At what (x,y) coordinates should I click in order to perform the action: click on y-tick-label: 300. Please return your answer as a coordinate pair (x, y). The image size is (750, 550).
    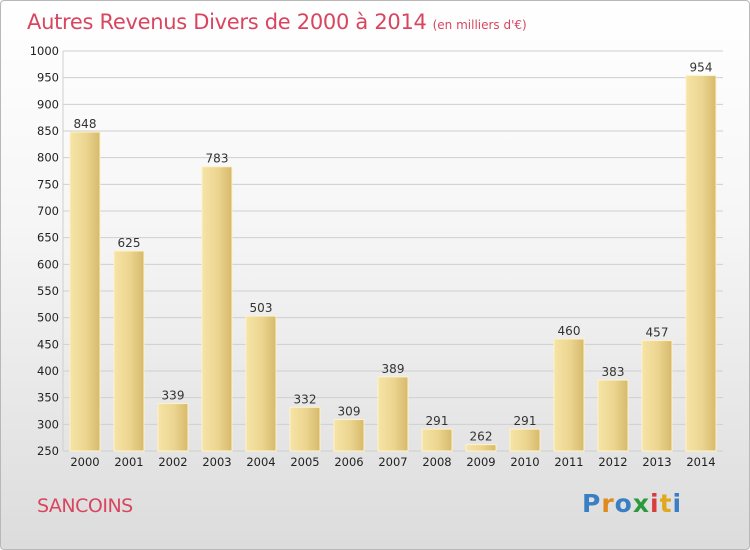
    Looking at the image, I should click on (48, 424).